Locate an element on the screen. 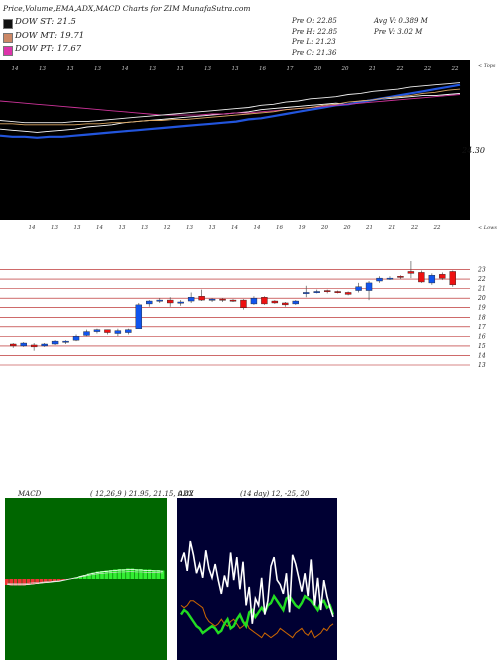  price-top-tick-label: 20 is located at coordinates (324, 228).